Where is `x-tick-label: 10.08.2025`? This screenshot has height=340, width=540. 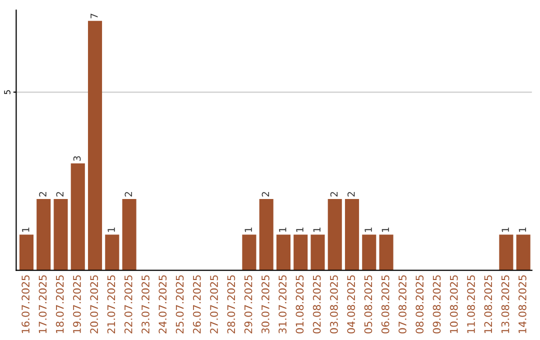 x-tick-label: 10.08.2025 is located at coordinates (454, 304).